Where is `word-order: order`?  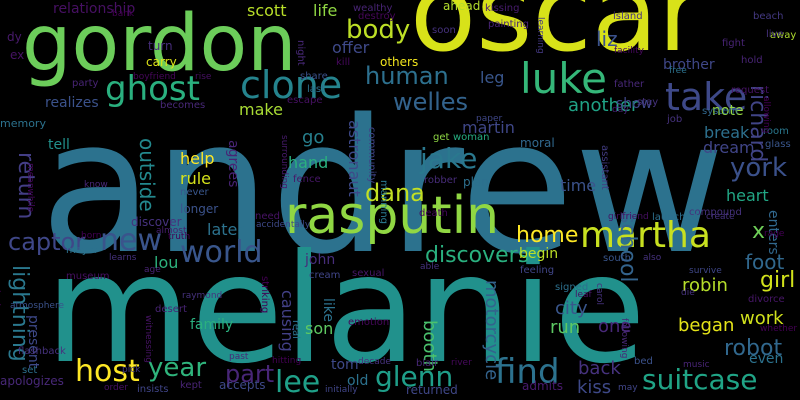 word-order: order is located at coordinates (116, 388).